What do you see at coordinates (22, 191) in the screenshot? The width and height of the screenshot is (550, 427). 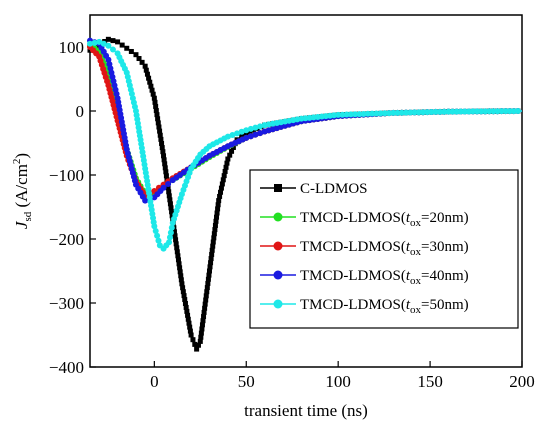 I see `y-axis-title: Jsd (A/cm2)` at bounding box center [22, 191].